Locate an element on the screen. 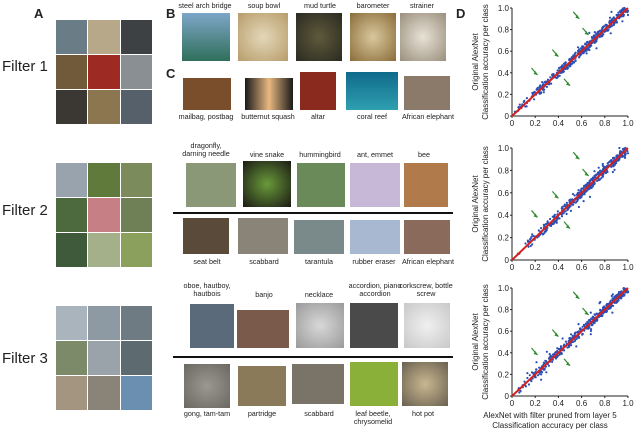 The height and width of the screenshot is (429, 640). c5-image-hot-pot is located at coordinates (425, 384).